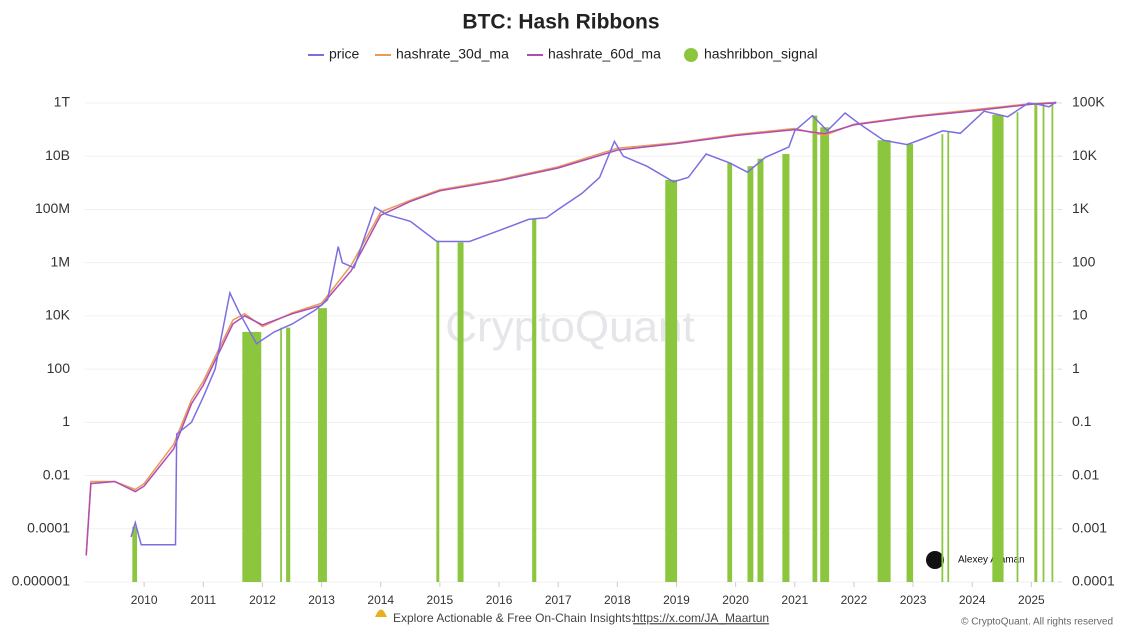 The image size is (1130, 642). I want to click on y-tick-label: 1T, so click(62, 102).